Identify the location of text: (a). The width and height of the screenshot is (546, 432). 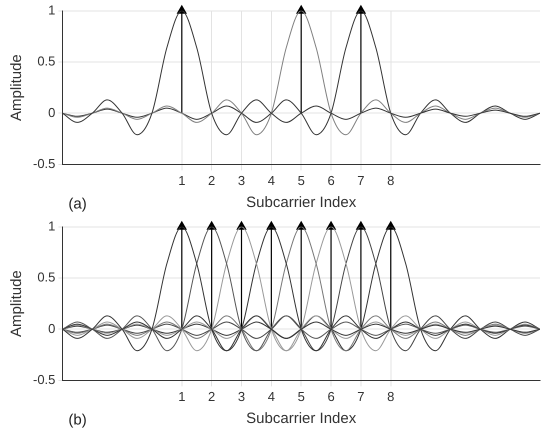
(77, 204).